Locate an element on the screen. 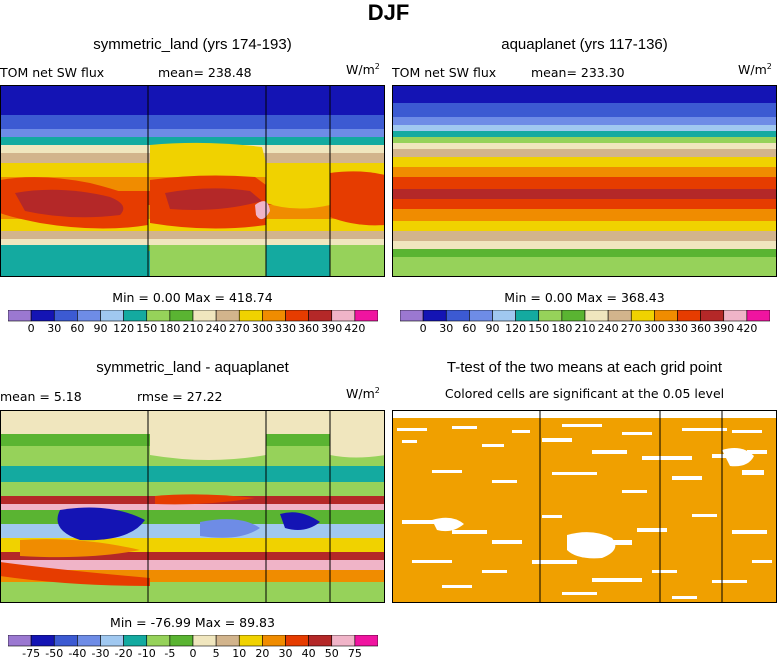 The image size is (777, 661). colorbar-labels-tl: 0 30 60 90 120 150 180 210 240 270 300 330 360 390 420 is located at coordinates (192, 330).